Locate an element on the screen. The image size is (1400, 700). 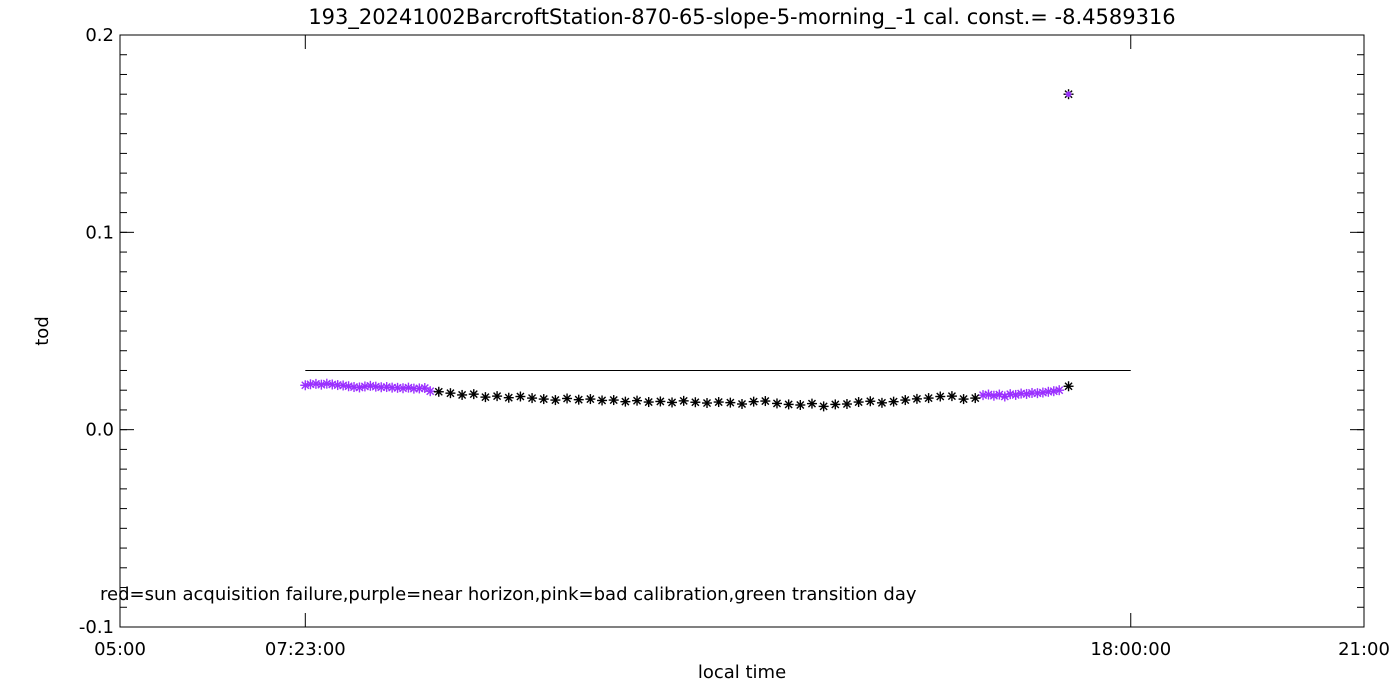
y-tick-label: 0.0 is located at coordinates (99, 430).